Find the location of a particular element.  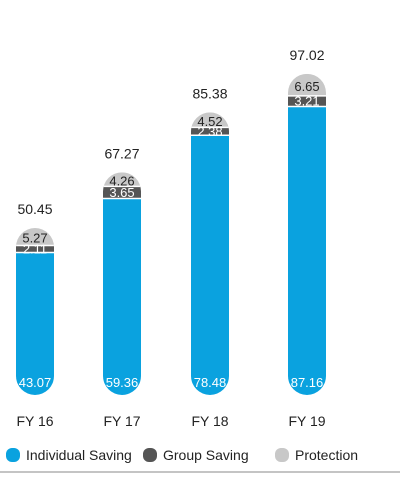

legend-label: Individual Saving is located at coordinates (79, 455).